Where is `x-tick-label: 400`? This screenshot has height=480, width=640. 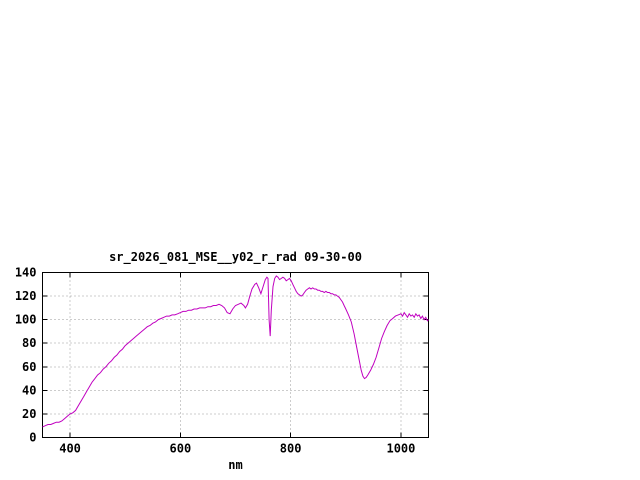 x-tick-label: 400 is located at coordinates (70, 449).